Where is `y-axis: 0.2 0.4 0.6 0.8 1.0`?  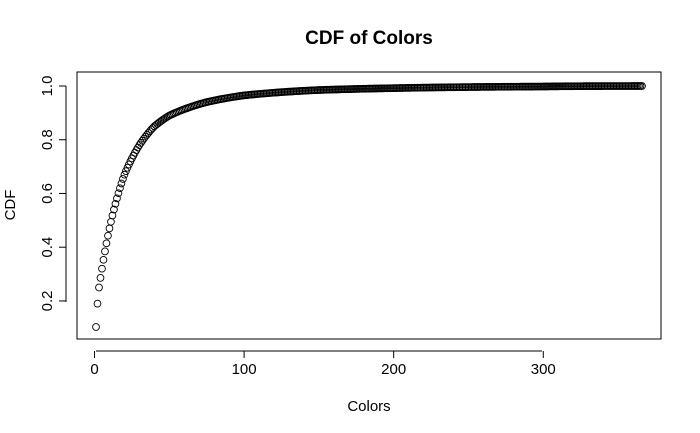
y-axis: 0.2 0.4 0.6 0.8 1.0 is located at coordinates (53, 194).